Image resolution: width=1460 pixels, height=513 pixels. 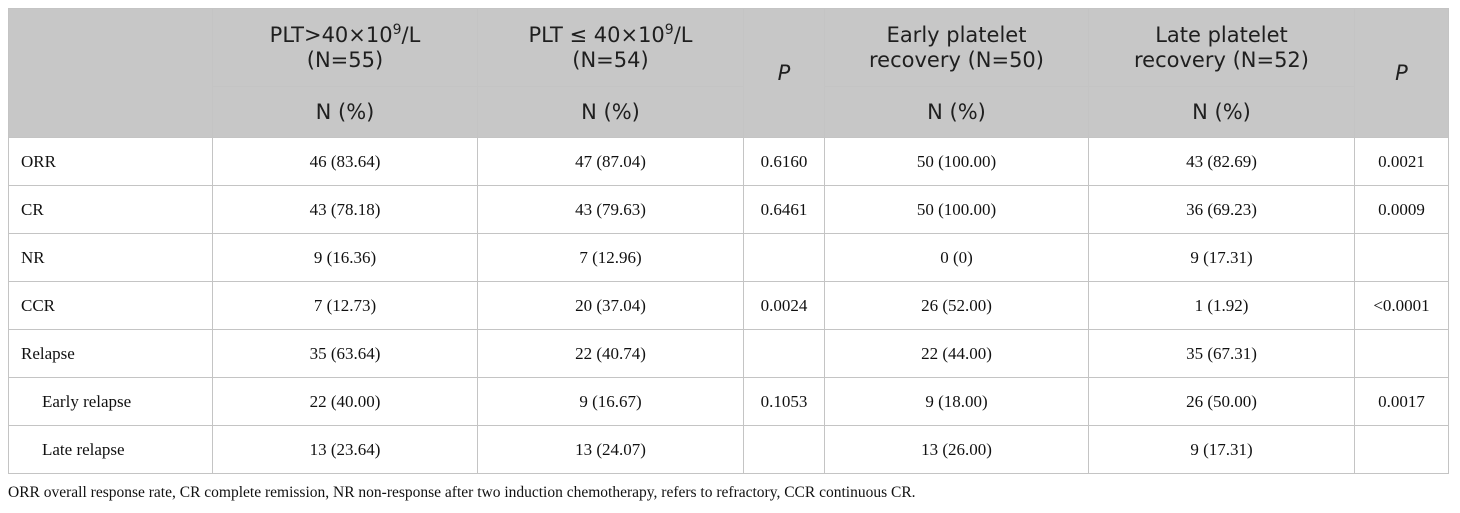 What do you see at coordinates (610, 59) in the screenshot?
I see `header-plt-low-n: (N=54)` at bounding box center [610, 59].